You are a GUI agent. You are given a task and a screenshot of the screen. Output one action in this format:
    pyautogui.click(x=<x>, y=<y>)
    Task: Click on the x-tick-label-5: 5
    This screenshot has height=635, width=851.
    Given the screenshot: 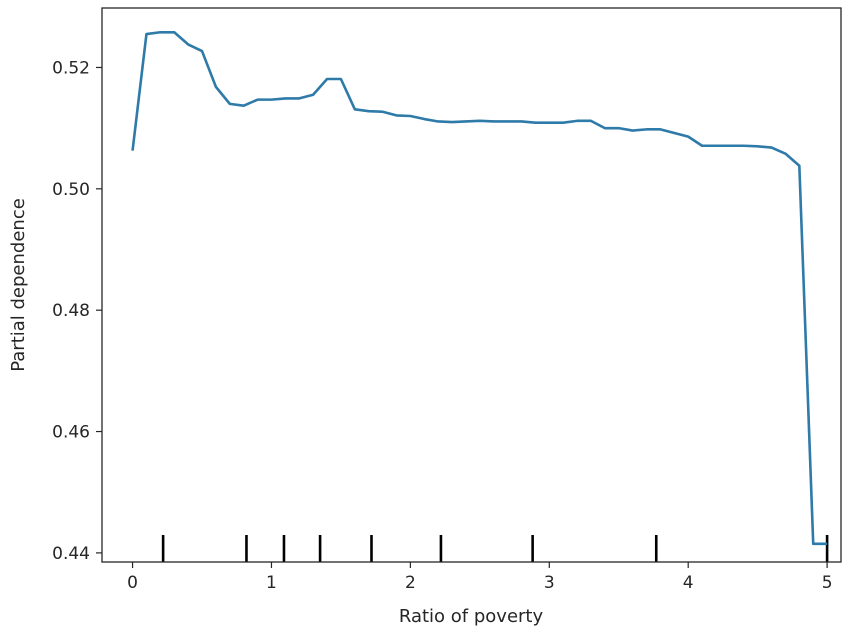 What is the action you would take?
    pyautogui.click(x=827, y=583)
    